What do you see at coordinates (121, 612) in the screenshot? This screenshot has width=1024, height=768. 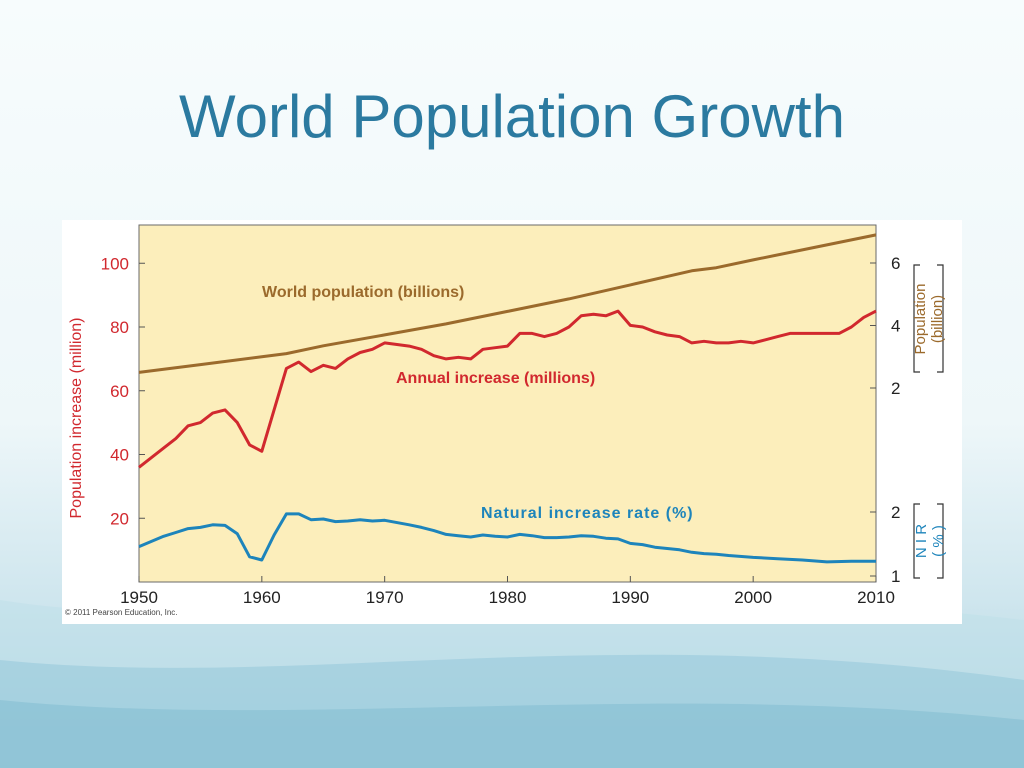 I see `copyright-notice: © 2011 Pearson Education, Inc.` at bounding box center [121, 612].